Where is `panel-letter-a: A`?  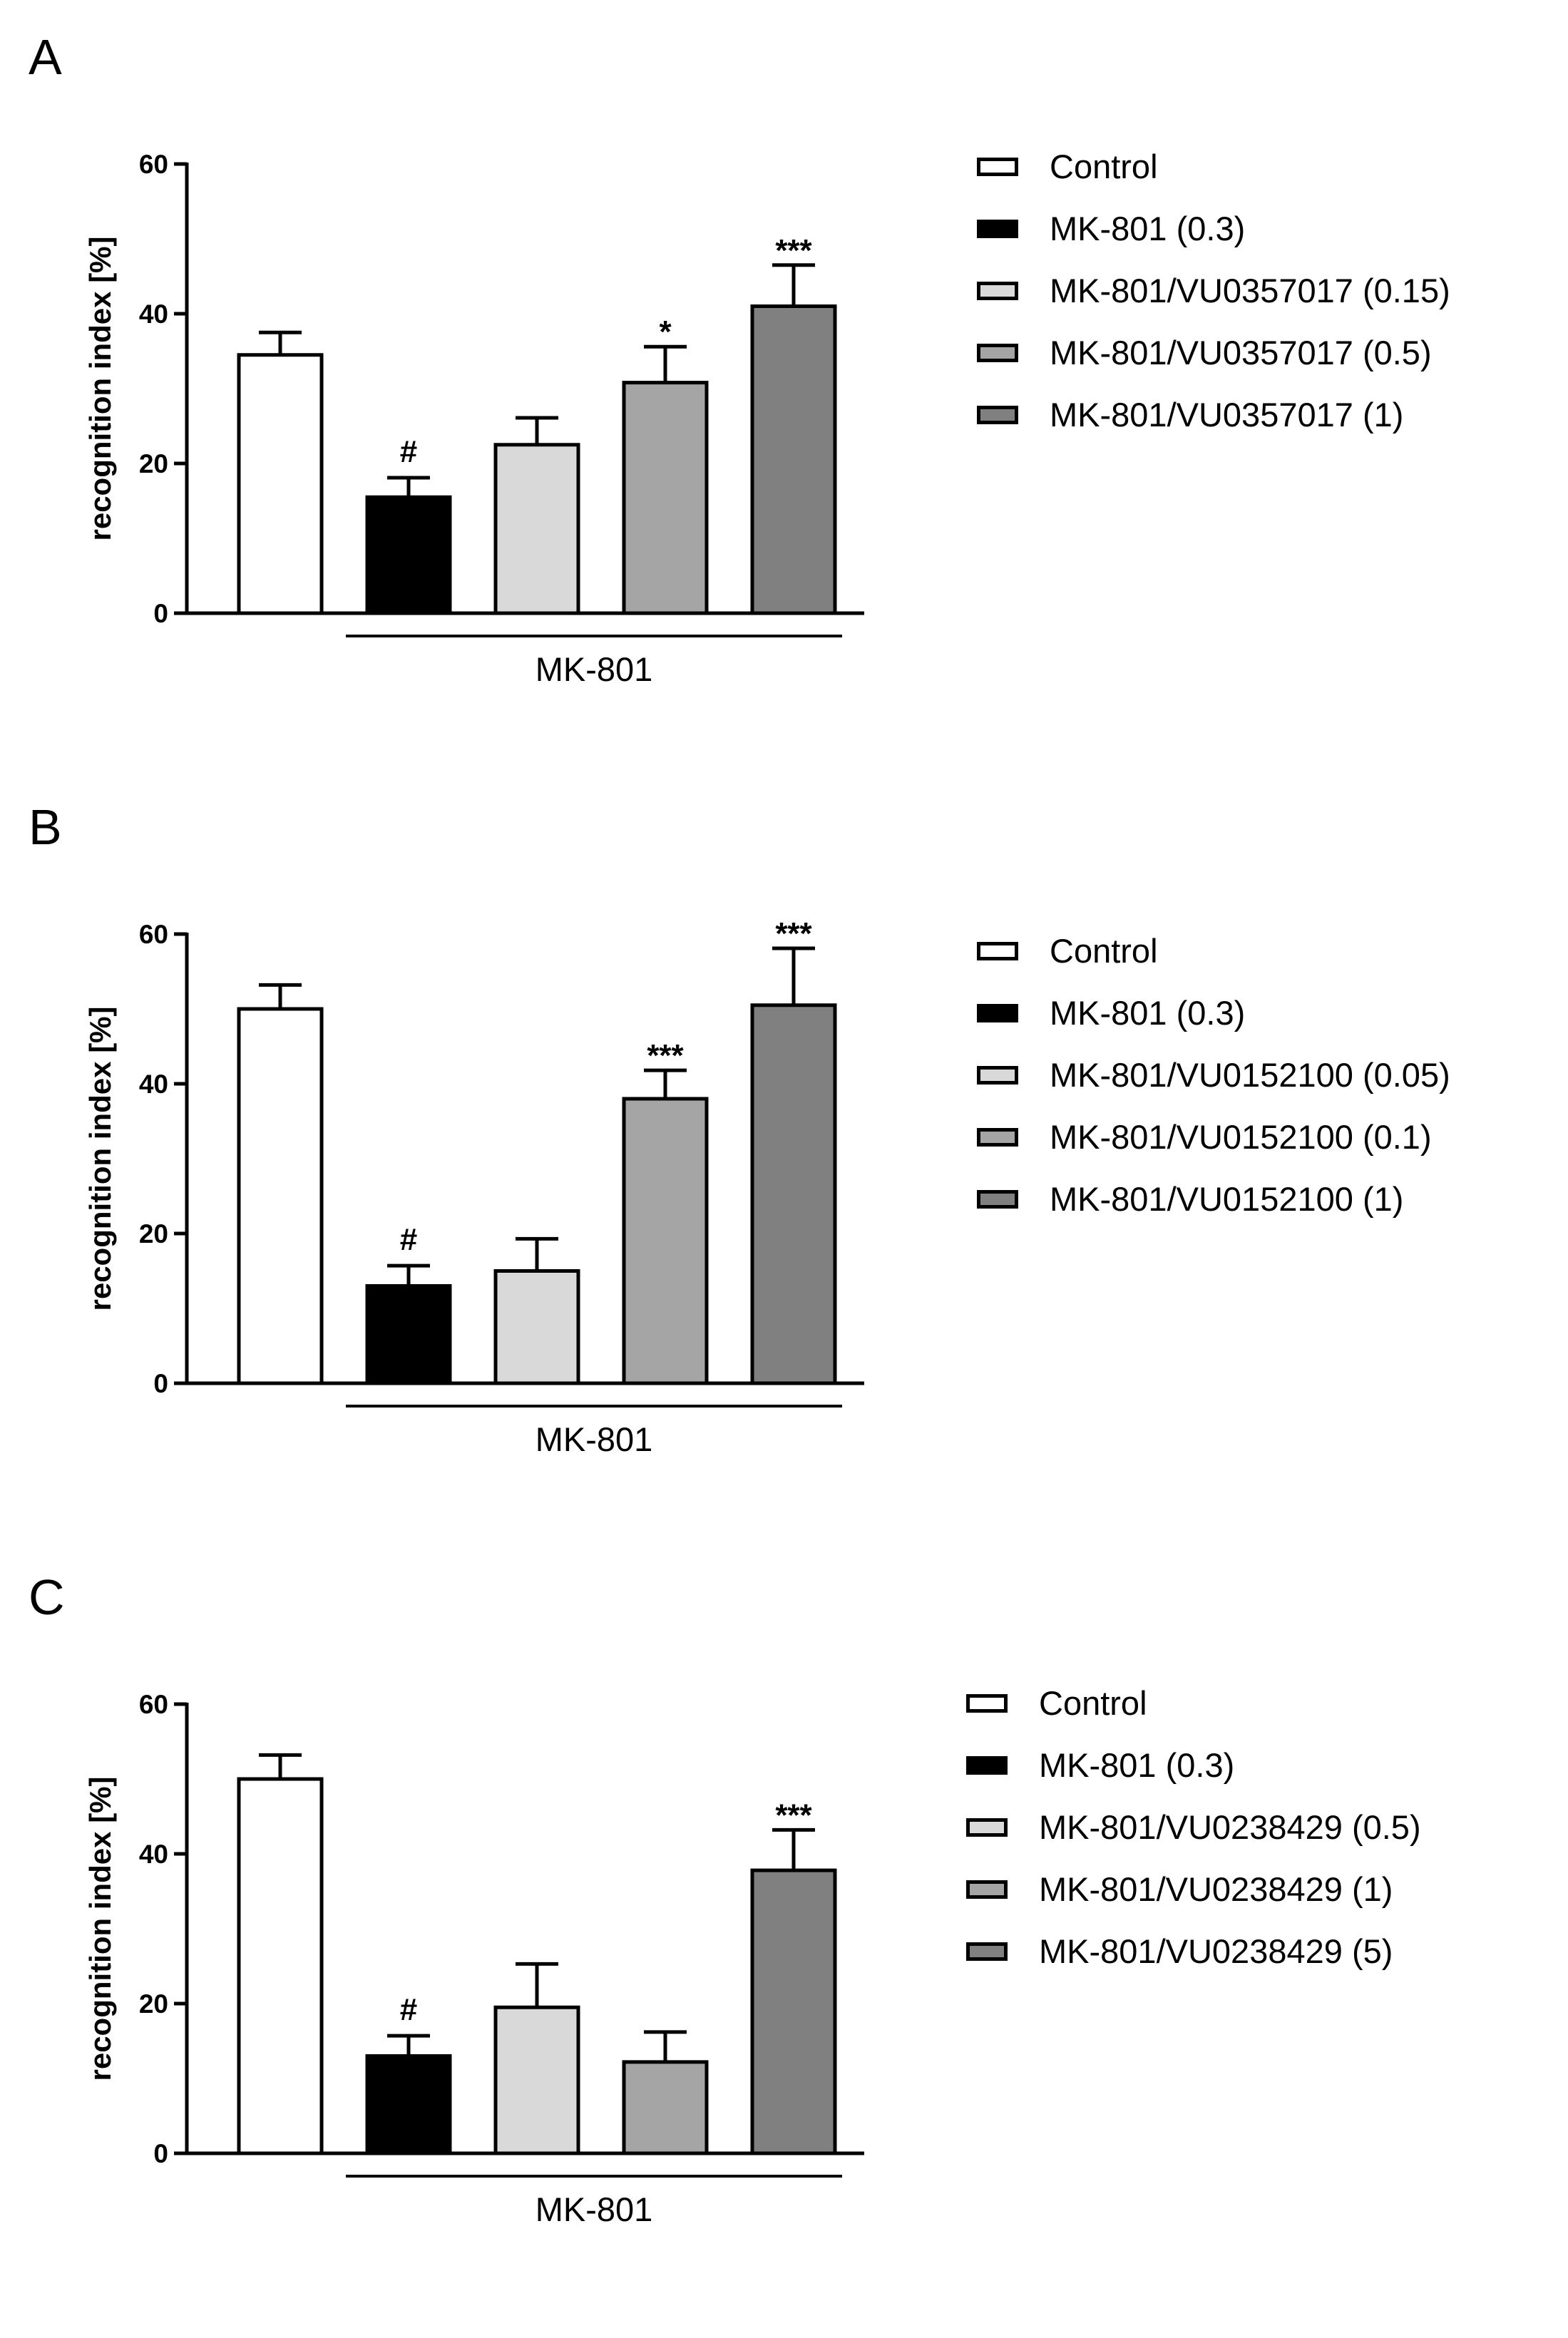 panel-letter-a: A is located at coordinates (45, 57).